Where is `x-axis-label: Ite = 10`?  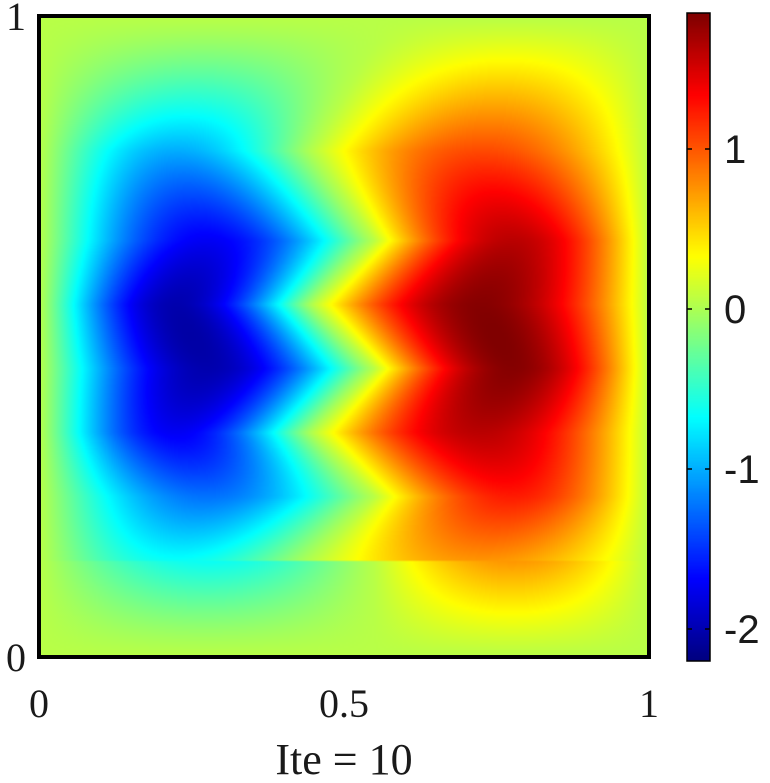
x-axis-label: Ite = 10 is located at coordinates (343, 759).